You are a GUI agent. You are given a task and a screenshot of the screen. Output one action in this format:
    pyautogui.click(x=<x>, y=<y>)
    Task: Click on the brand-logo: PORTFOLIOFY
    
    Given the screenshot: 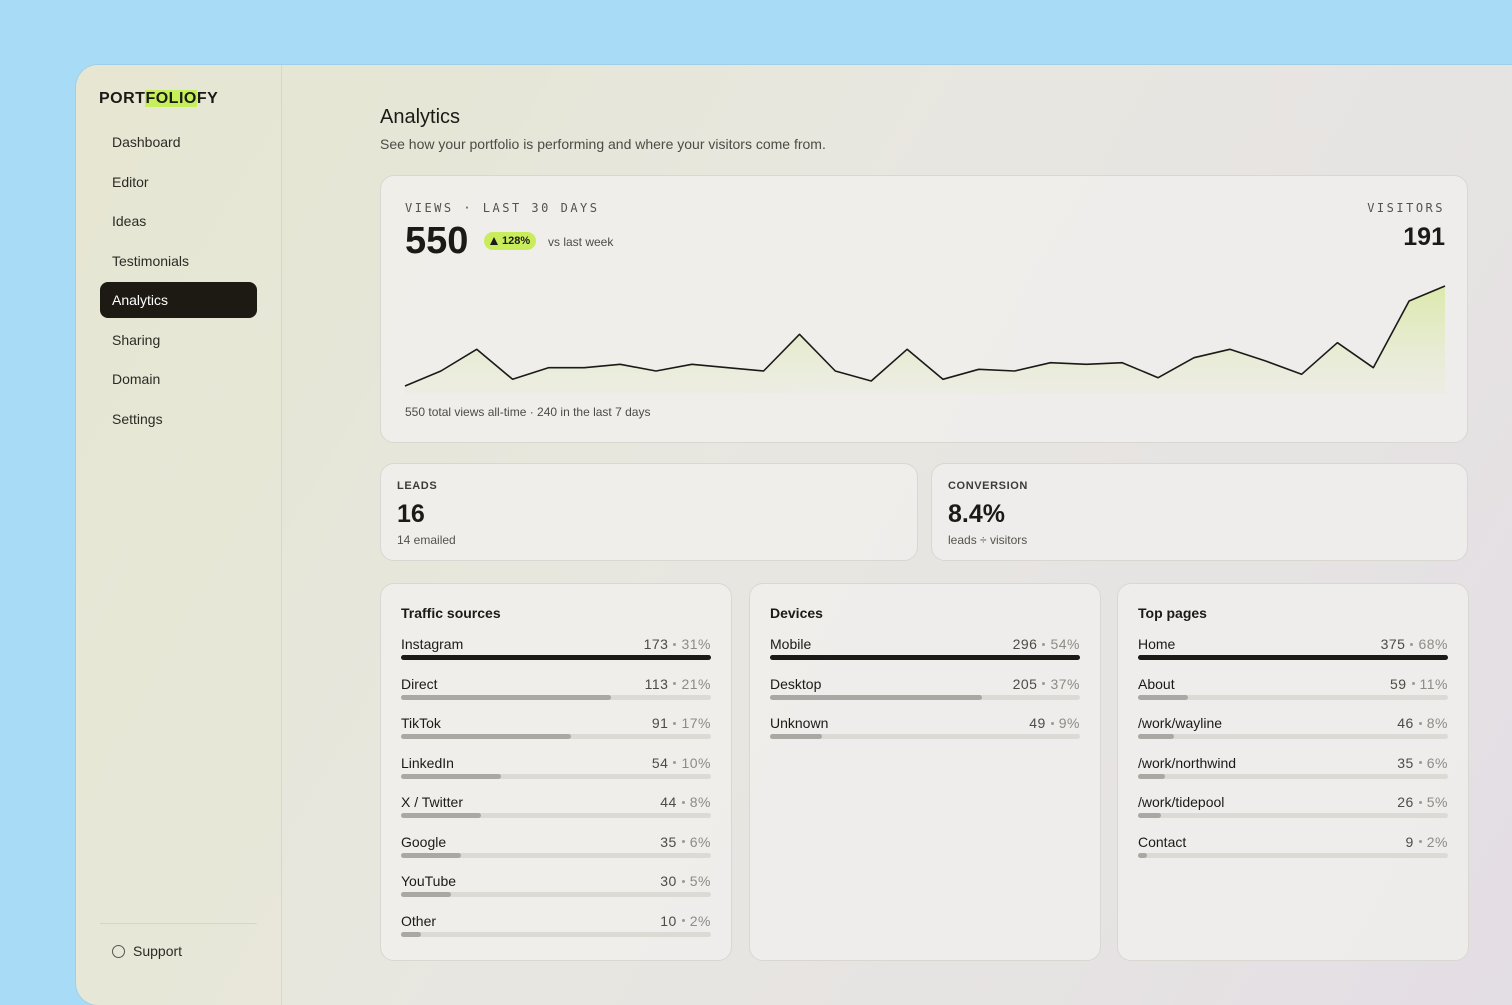 What is the action you would take?
    pyautogui.click(x=158, y=99)
    